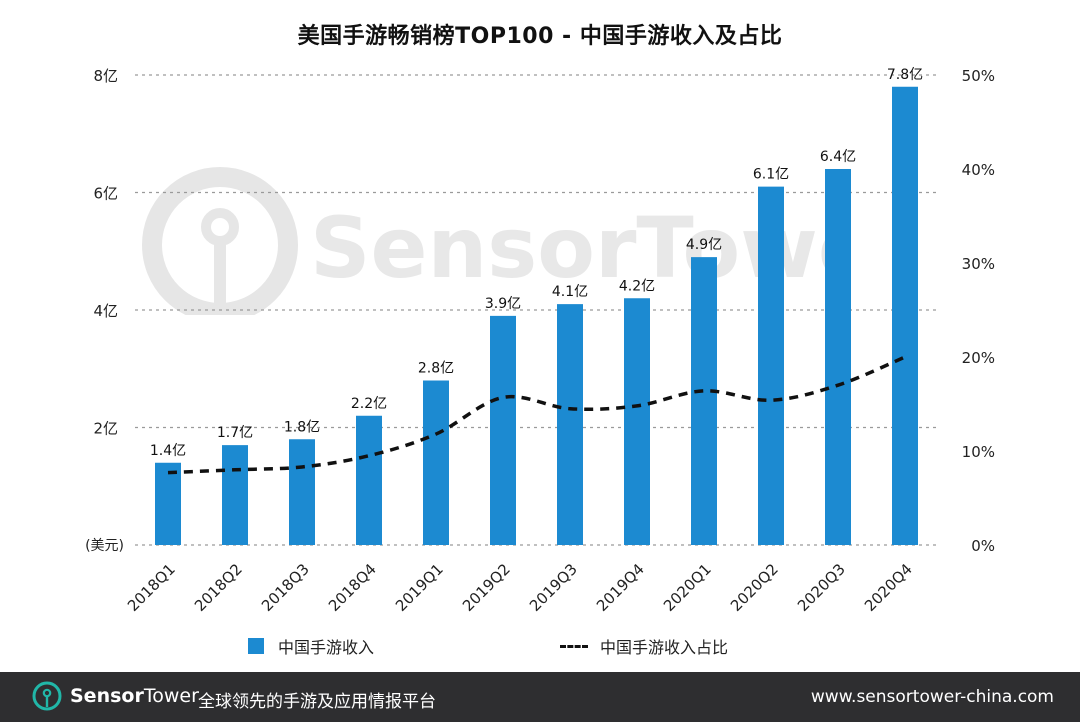  I want to click on footer-brand: SensorTower, so click(134, 696).